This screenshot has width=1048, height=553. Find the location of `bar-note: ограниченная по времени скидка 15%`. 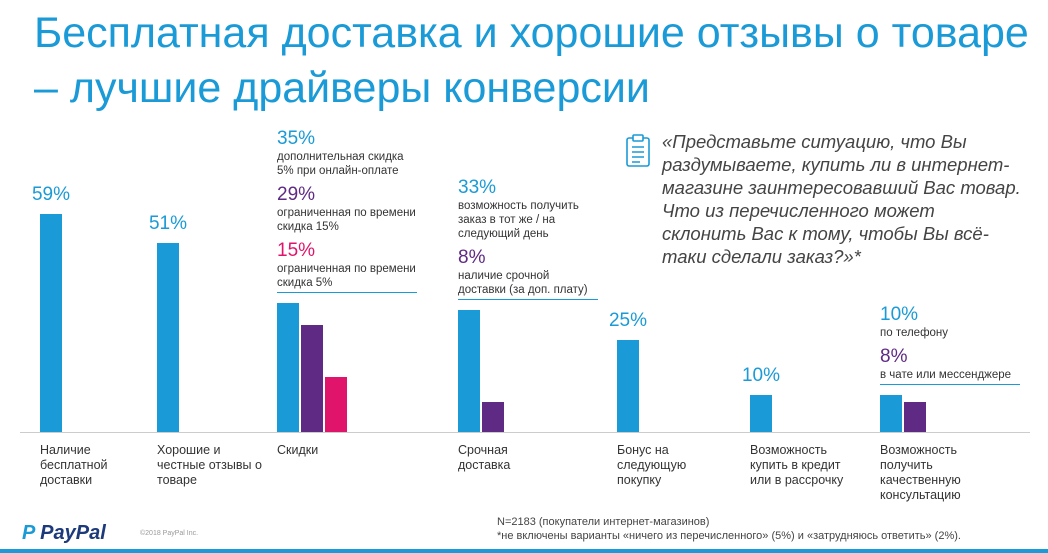

bar-note: ограниченная по времени скидка 15% is located at coordinates (346, 219).